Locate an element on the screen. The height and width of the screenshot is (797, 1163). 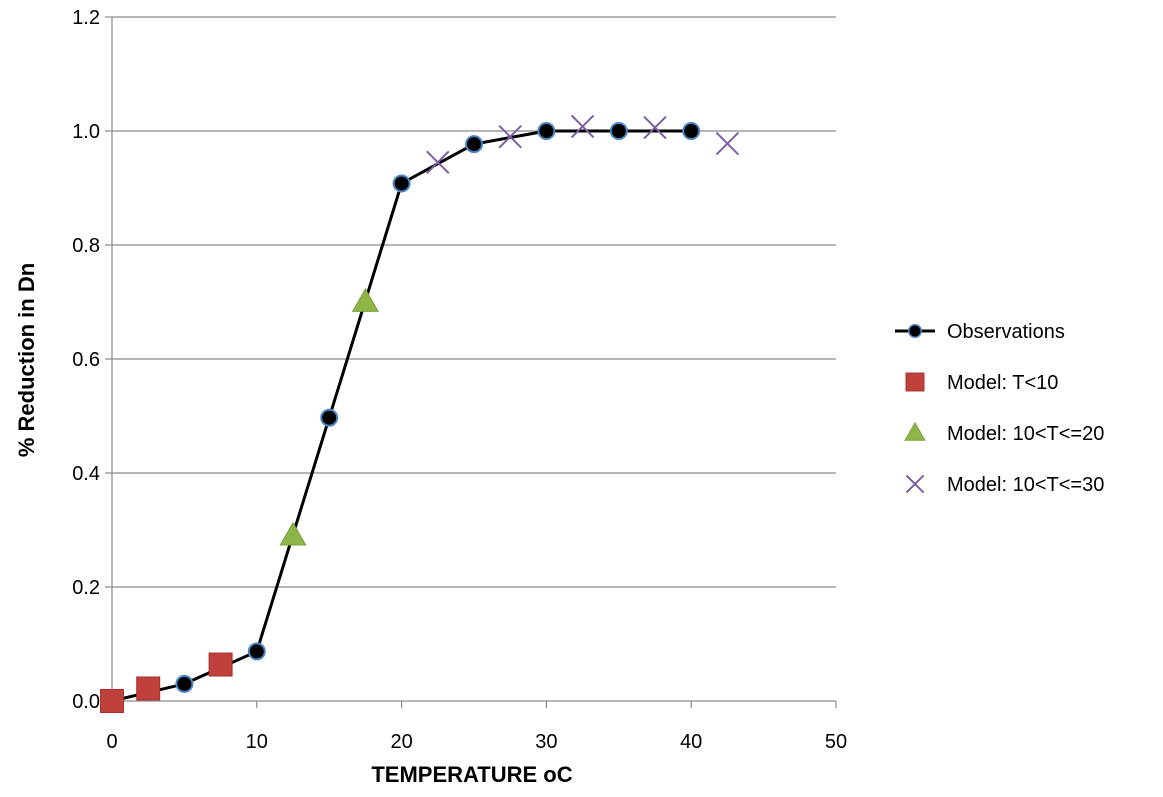
x-axis-title: TEMPERATURE oC is located at coordinates (471, 774).